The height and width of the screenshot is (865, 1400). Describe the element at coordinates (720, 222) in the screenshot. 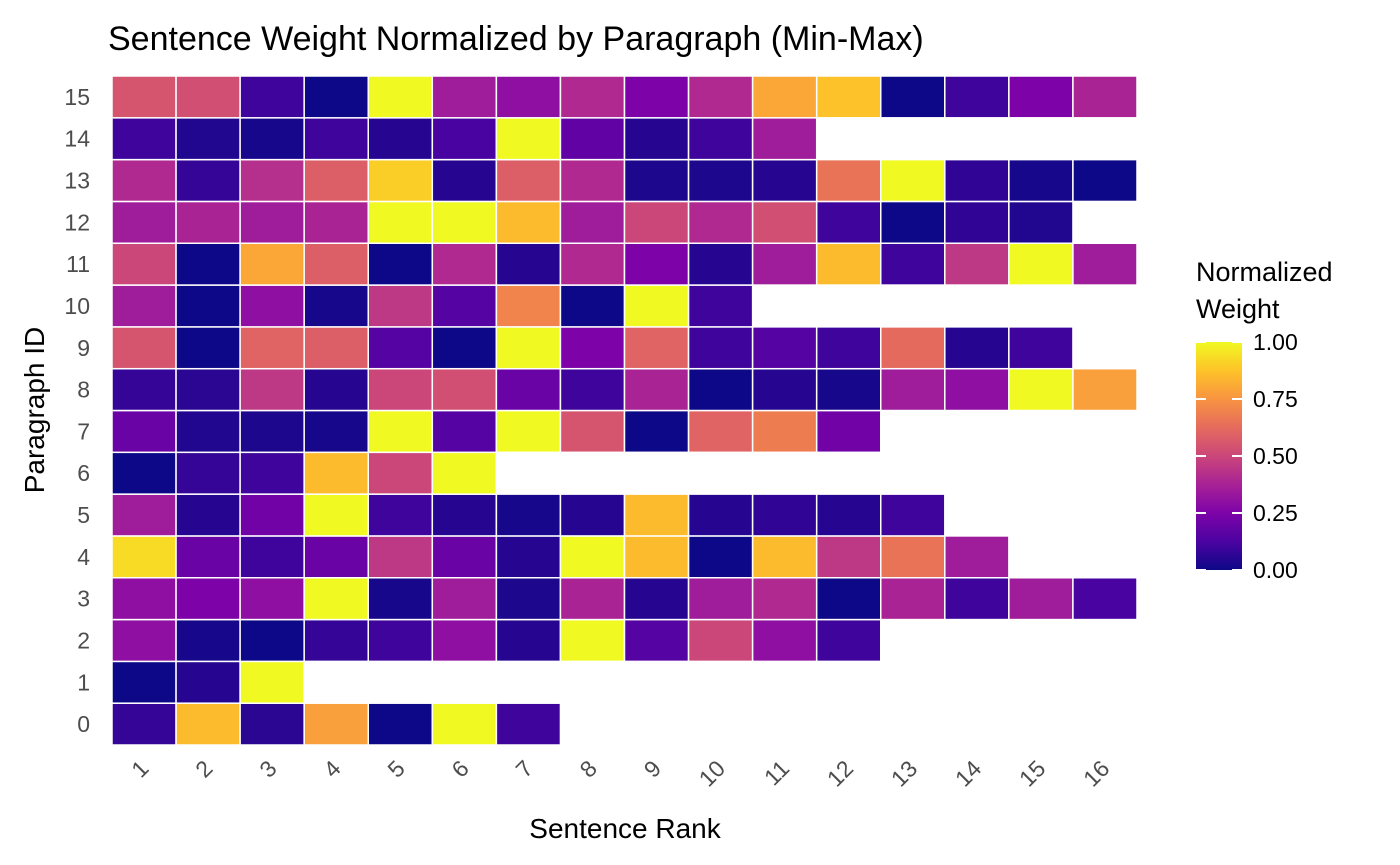

I see `heatmap-cell-p12-s10` at that location.